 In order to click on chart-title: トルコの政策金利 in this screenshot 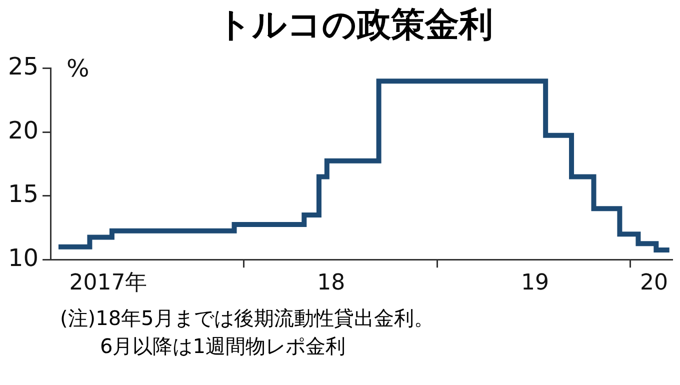, I will do `click(355, 25)`.